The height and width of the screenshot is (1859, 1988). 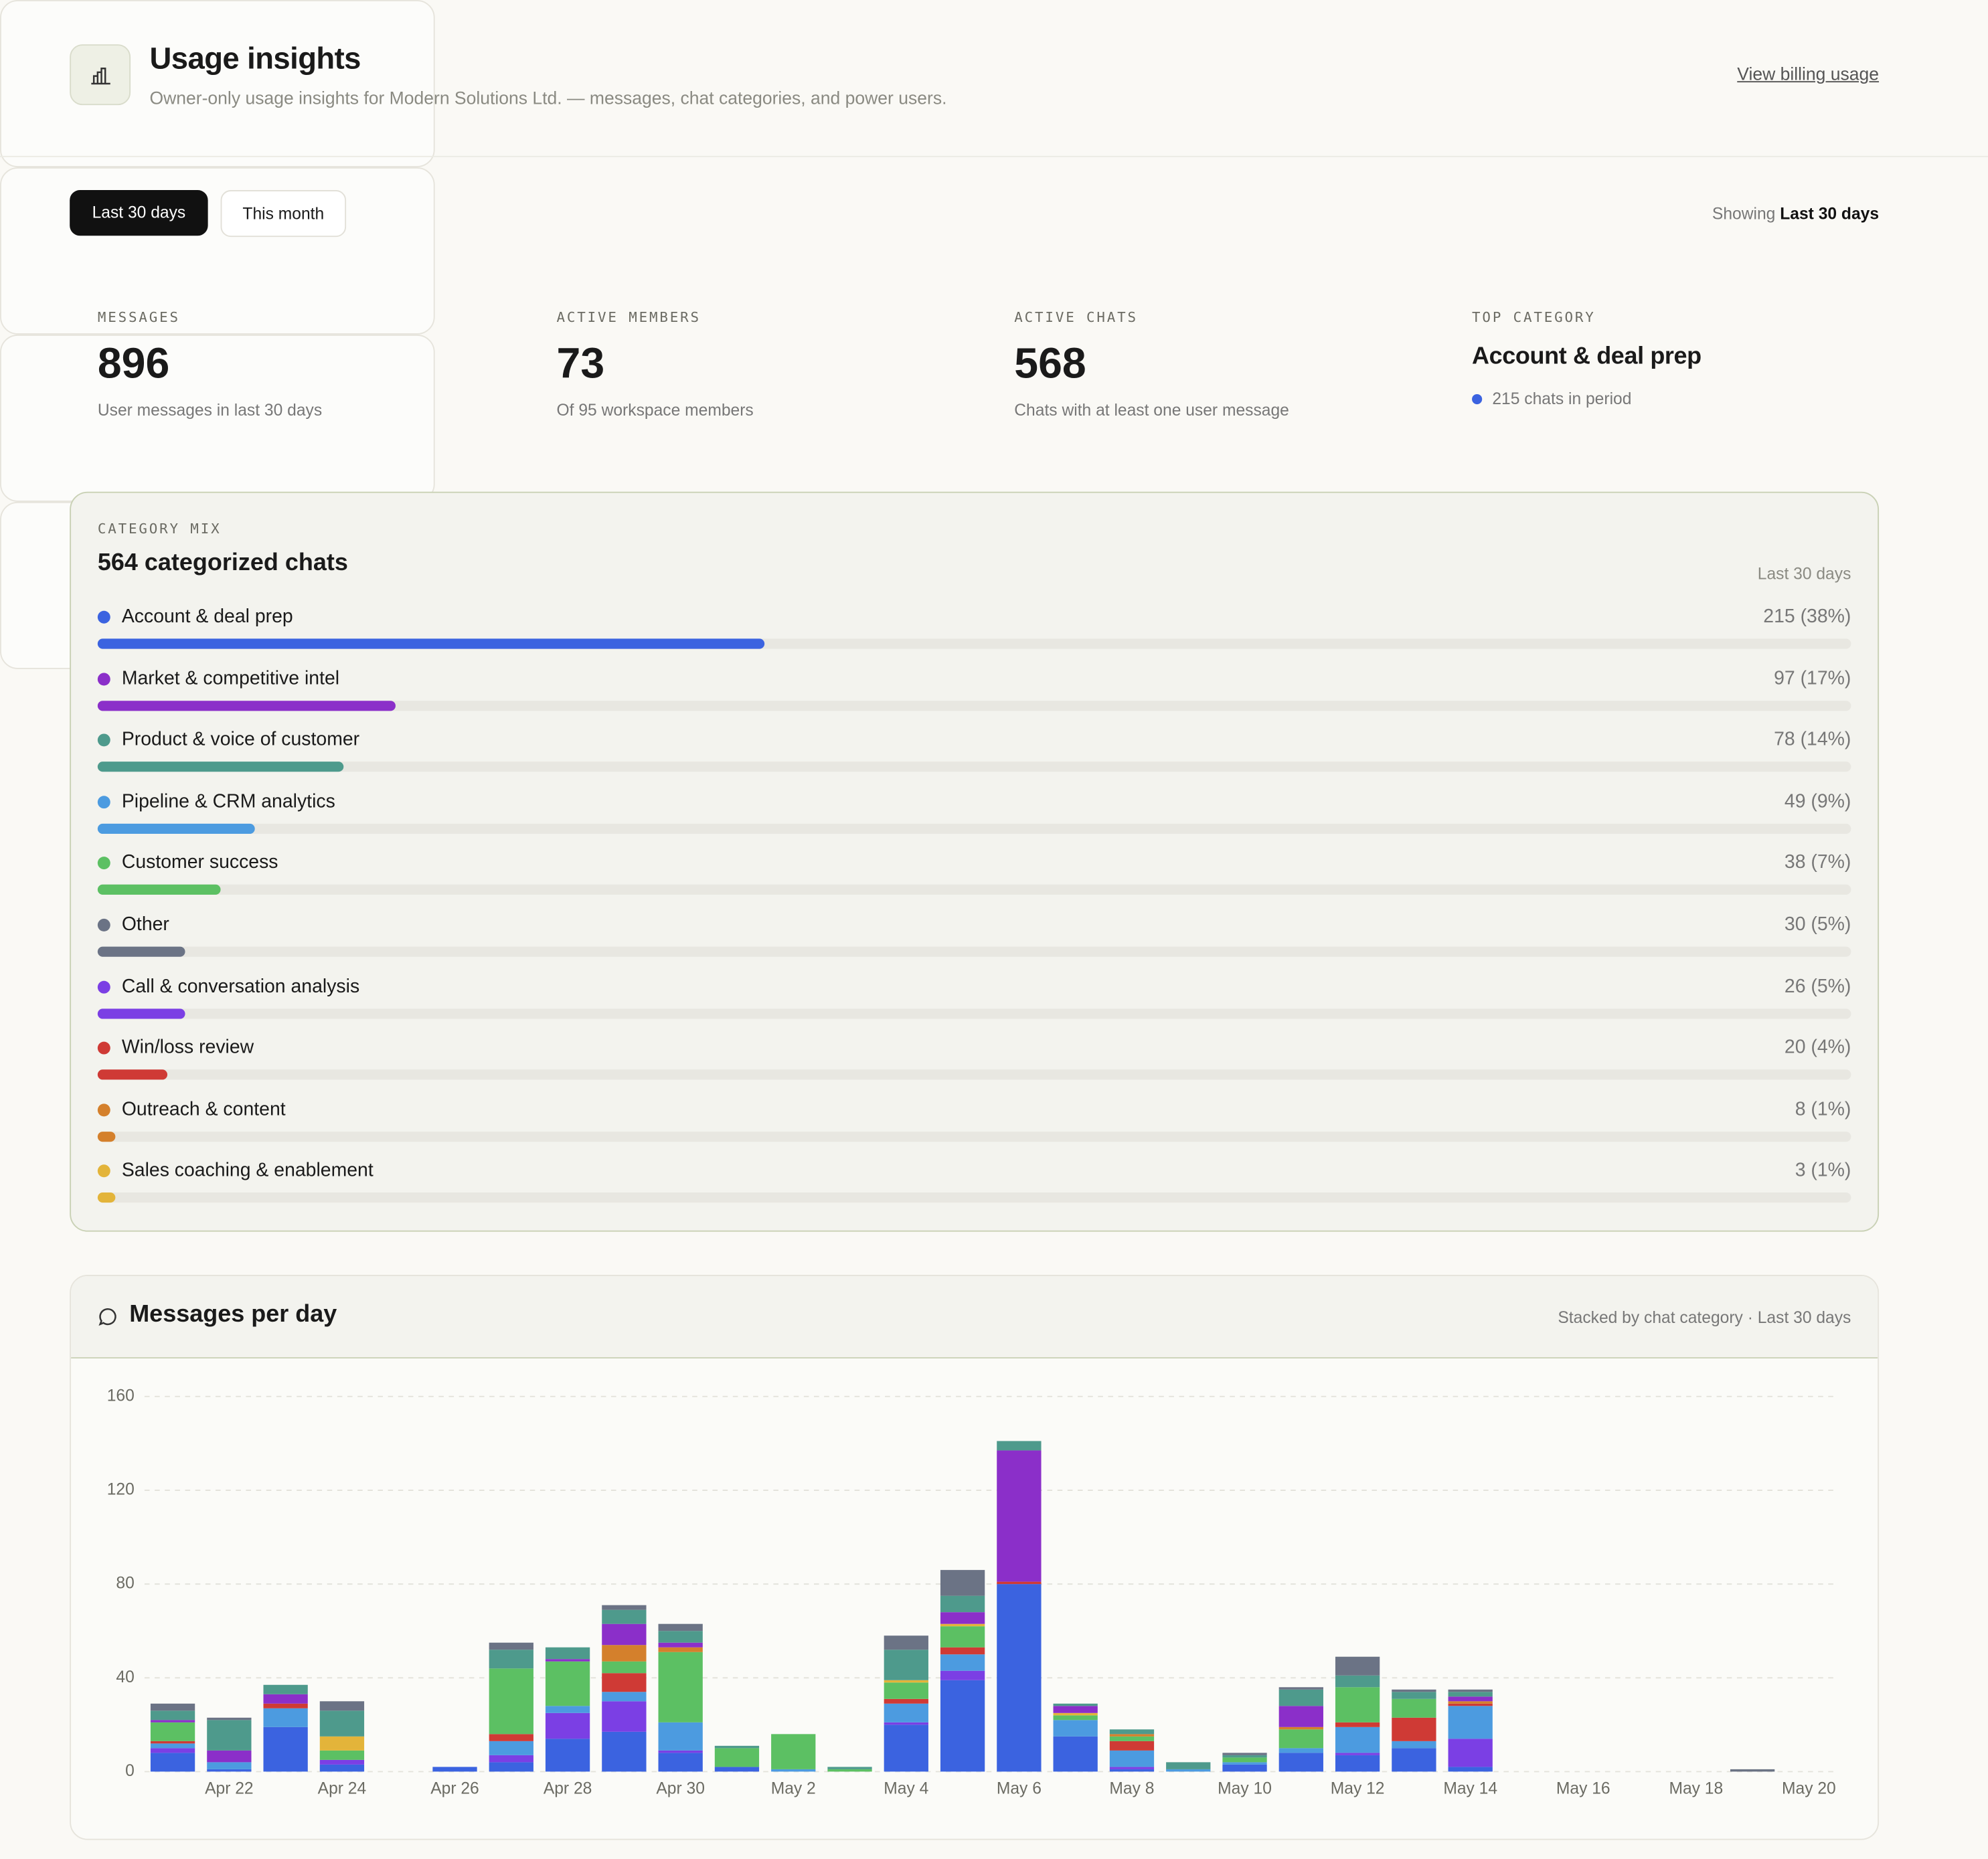 What do you see at coordinates (794, 1788) in the screenshot?
I see `x-tick-label: May 2` at bounding box center [794, 1788].